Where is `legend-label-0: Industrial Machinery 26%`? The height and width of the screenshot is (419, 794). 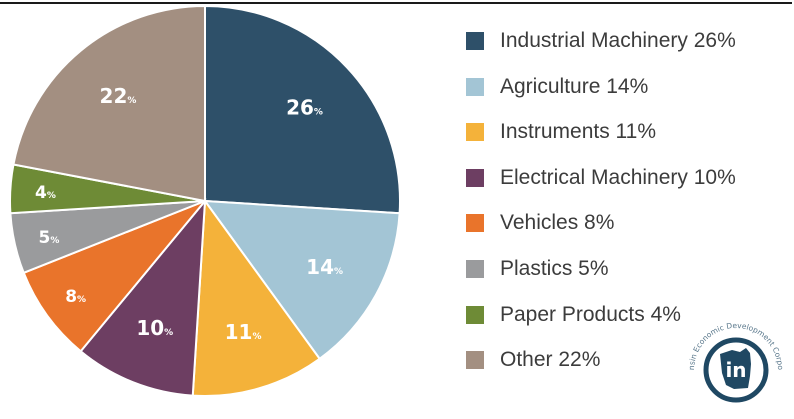 legend-label-0: Industrial Machinery 26% is located at coordinates (618, 40).